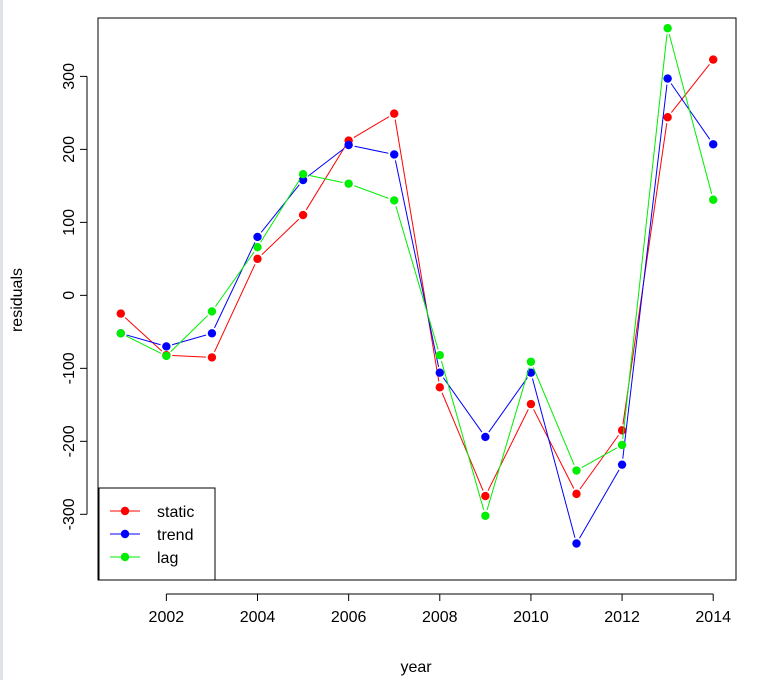 The height and width of the screenshot is (680, 766). Describe the element at coordinates (439, 355) in the screenshot. I see `series-lag-point-2008` at that location.